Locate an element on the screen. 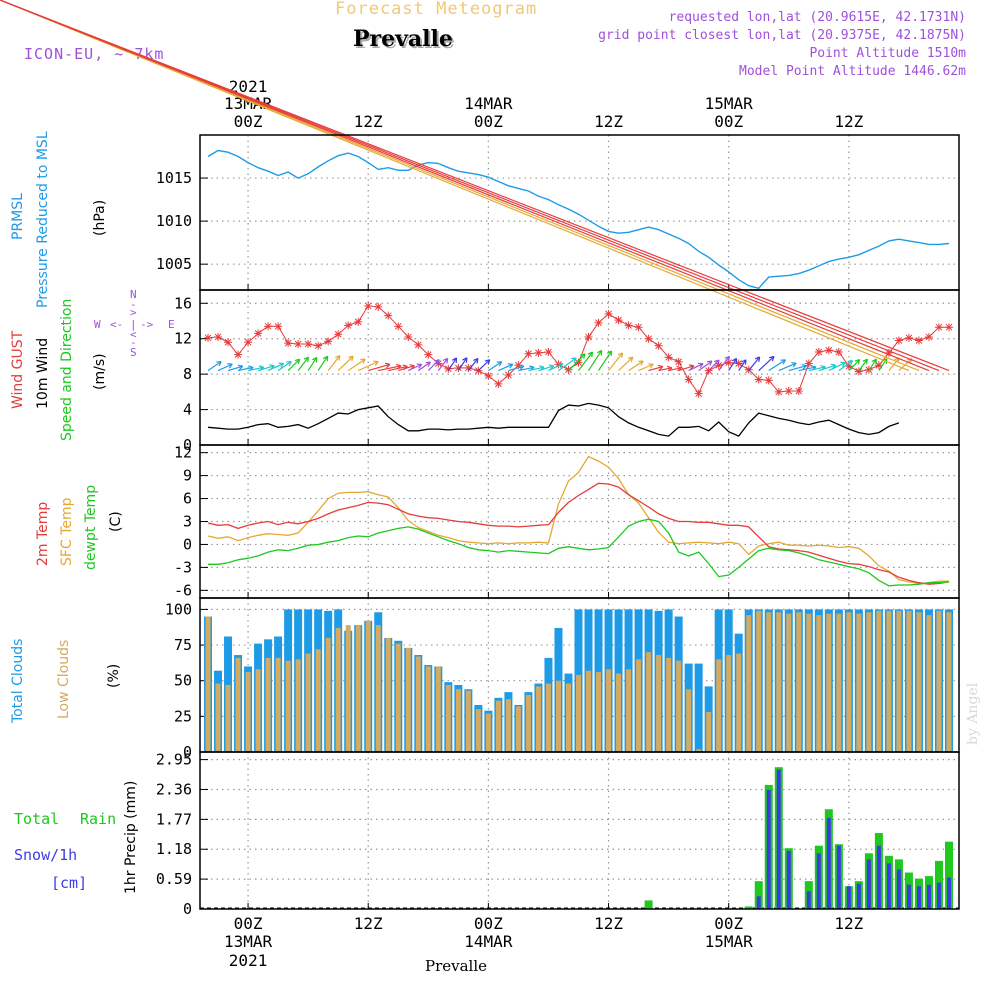  dewpt-line is located at coordinates (579, 552).